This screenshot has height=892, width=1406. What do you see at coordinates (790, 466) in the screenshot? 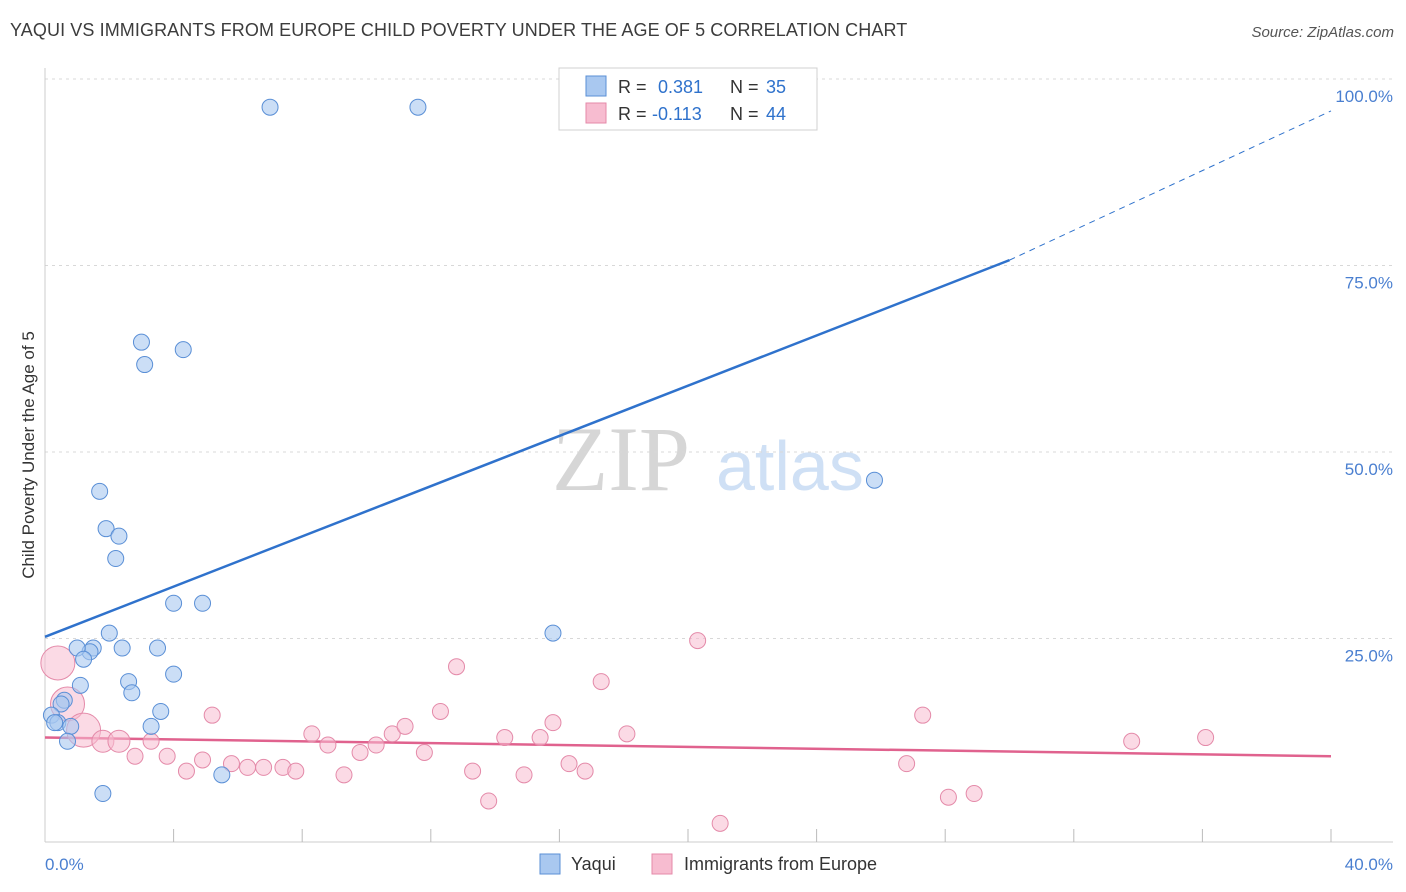
I see `watermark-atlas: atlas` at bounding box center [790, 466].